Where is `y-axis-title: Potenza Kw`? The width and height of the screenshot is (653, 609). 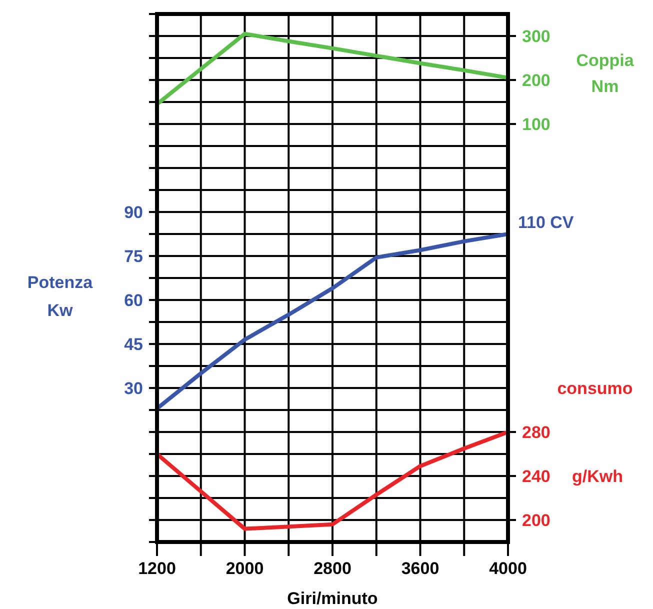 y-axis-title: Potenza Kw is located at coordinates (60, 296).